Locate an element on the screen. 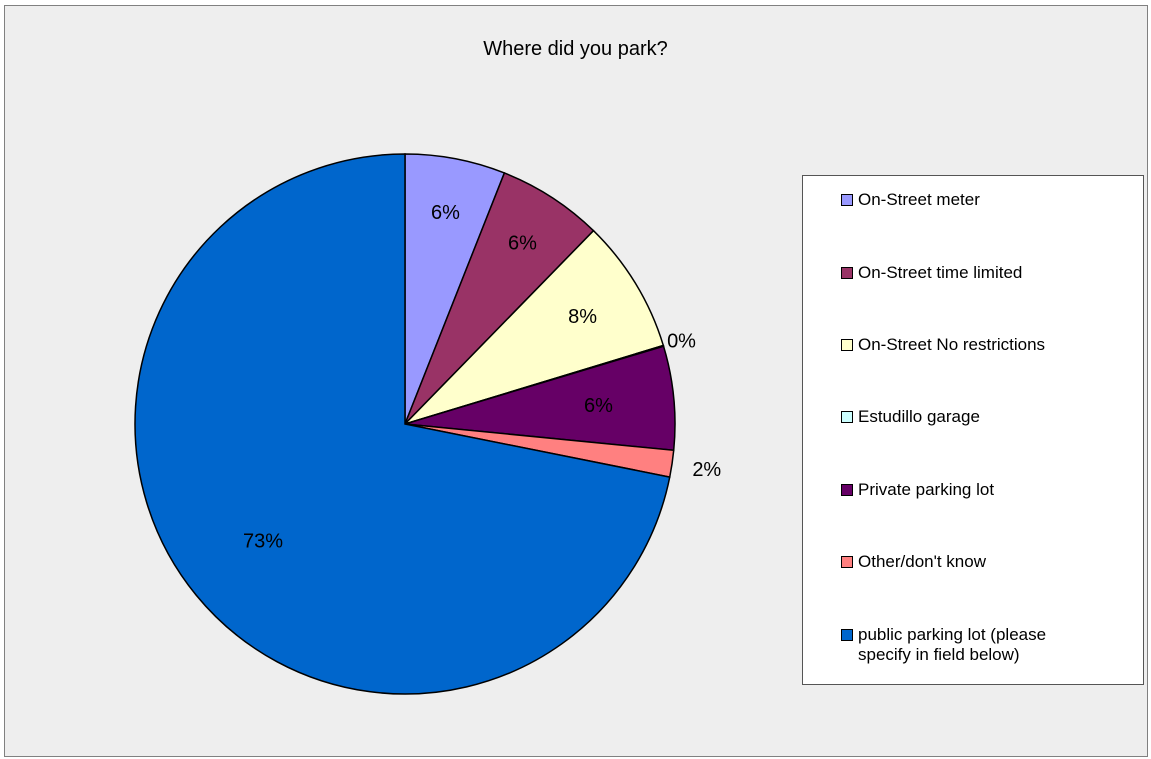  chart-title: Where did you park? is located at coordinates (575, 49).